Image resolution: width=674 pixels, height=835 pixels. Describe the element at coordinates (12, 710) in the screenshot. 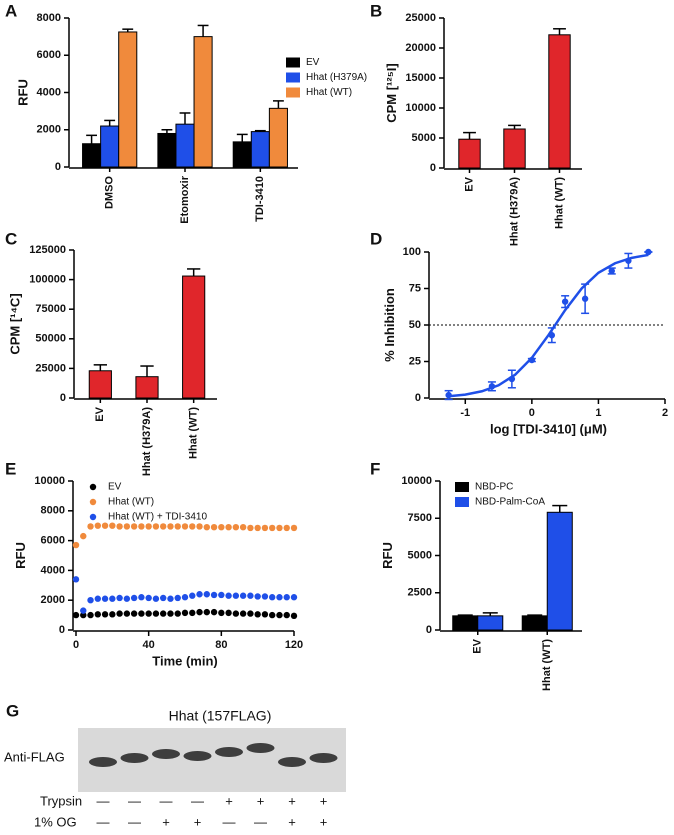

I see `panel-letter: G` at that location.